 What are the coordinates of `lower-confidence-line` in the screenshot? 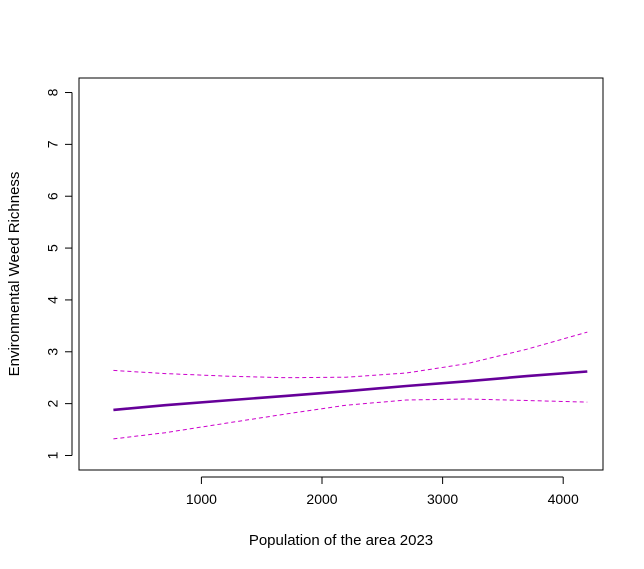 It's located at (350, 419).